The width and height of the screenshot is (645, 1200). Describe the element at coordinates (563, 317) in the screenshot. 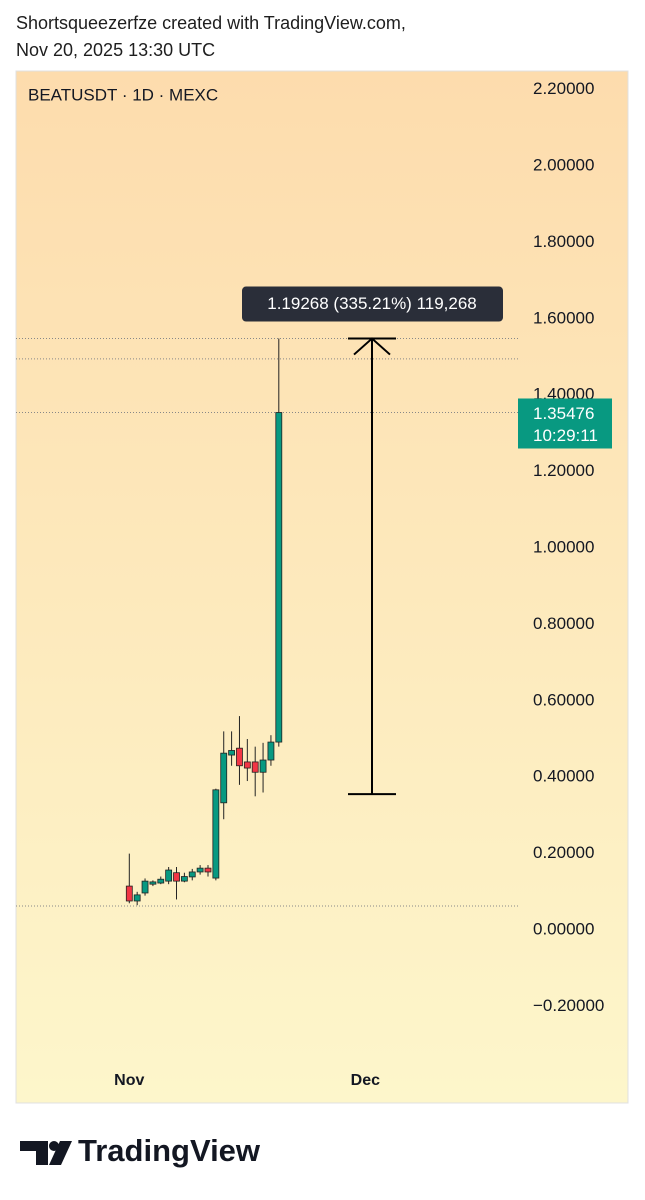

I see `y-tick-label: 1.60000` at that location.